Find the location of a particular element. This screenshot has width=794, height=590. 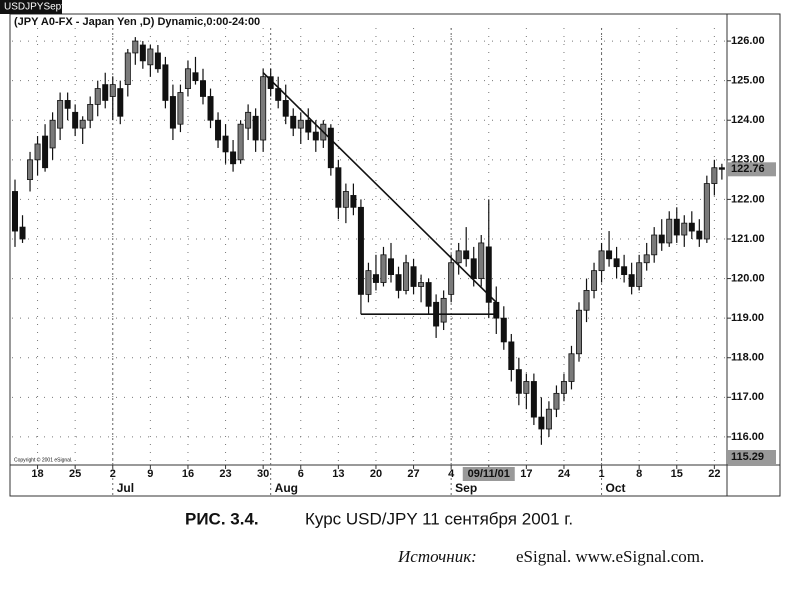

y-tick-label: 117.00 is located at coordinates (747, 397).